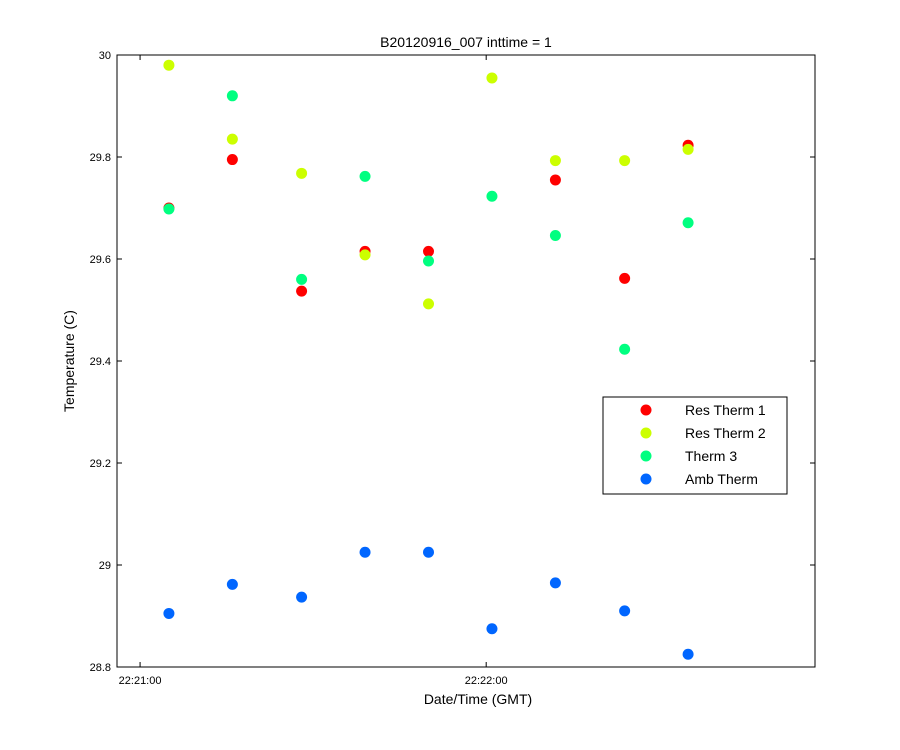  Describe the element at coordinates (100, 158) in the screenshot. I see `y-tick-label: 29.8` at that location.